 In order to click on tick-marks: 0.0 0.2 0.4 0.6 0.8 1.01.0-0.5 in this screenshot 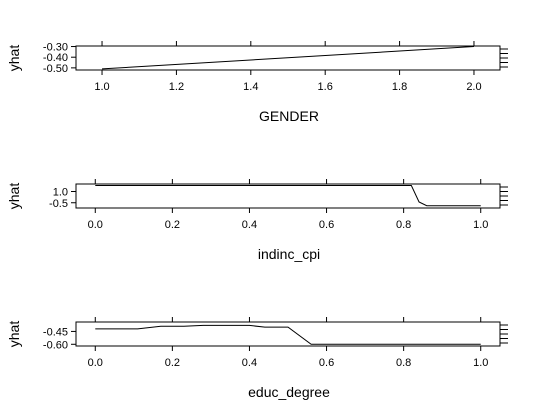, I will do `click(278, 205)`.